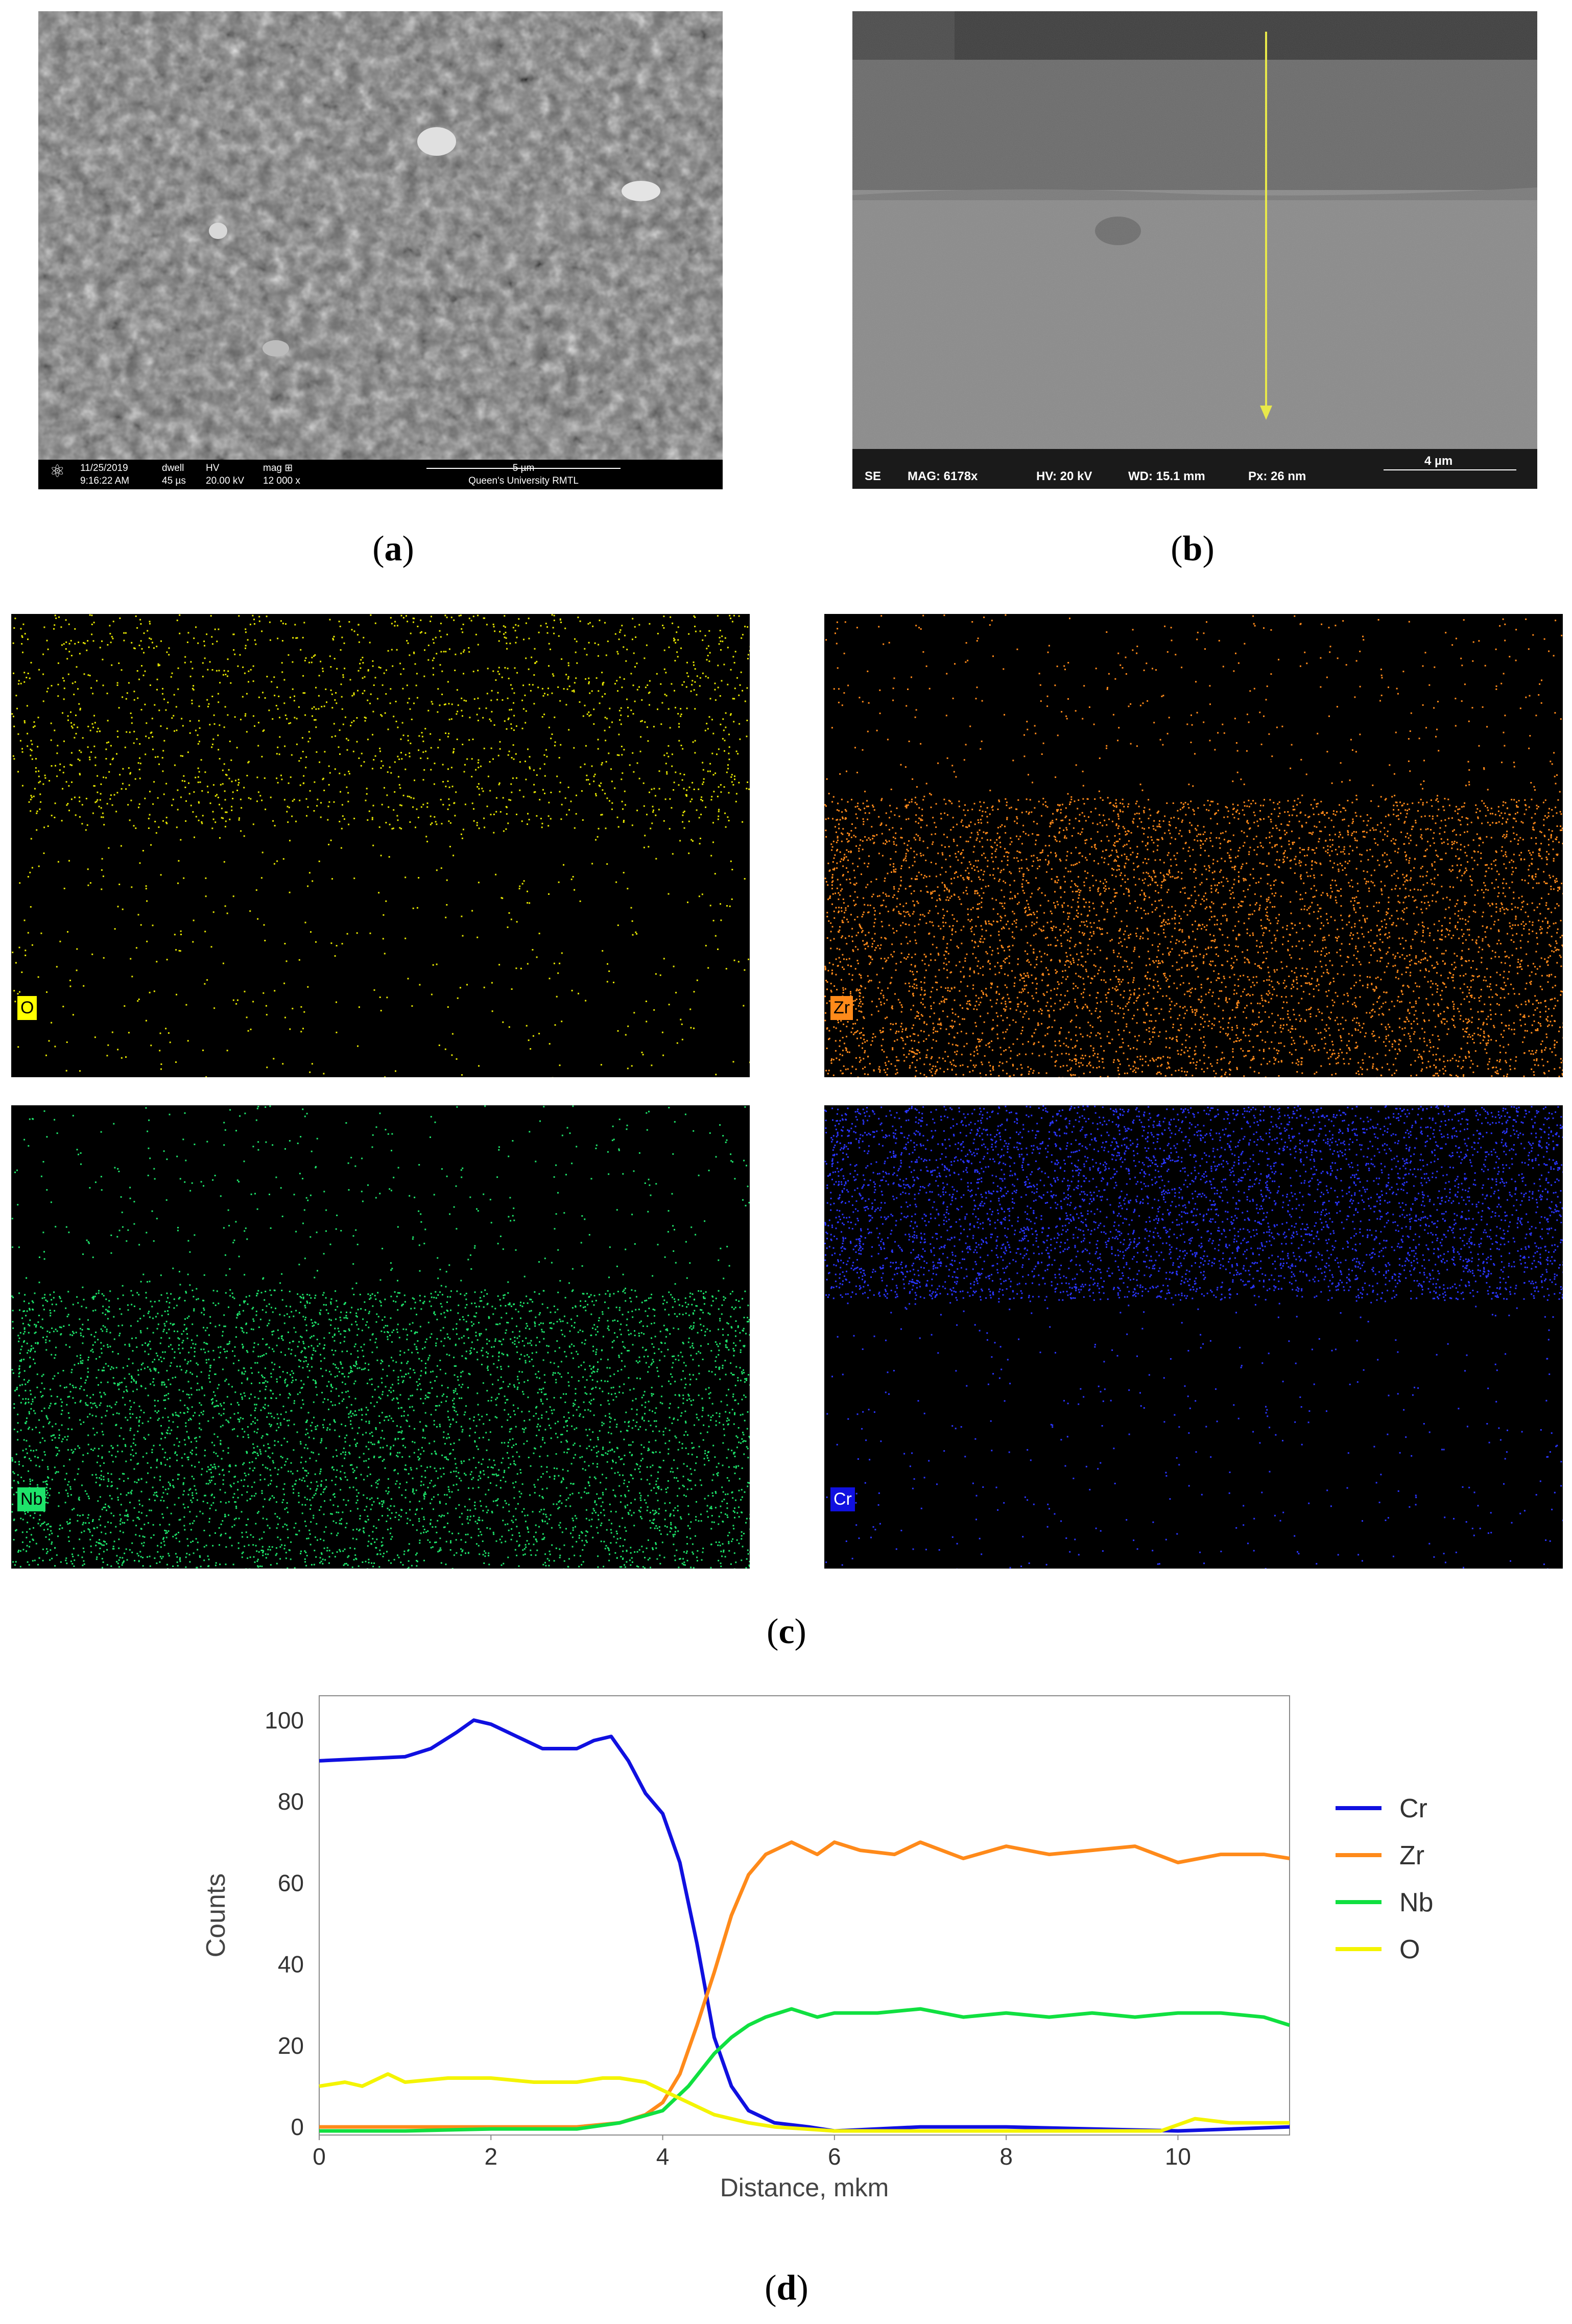  Describe the element at coordinates (490, 2156) in the screenshot. I see `x-tick-label: 2` at that location.